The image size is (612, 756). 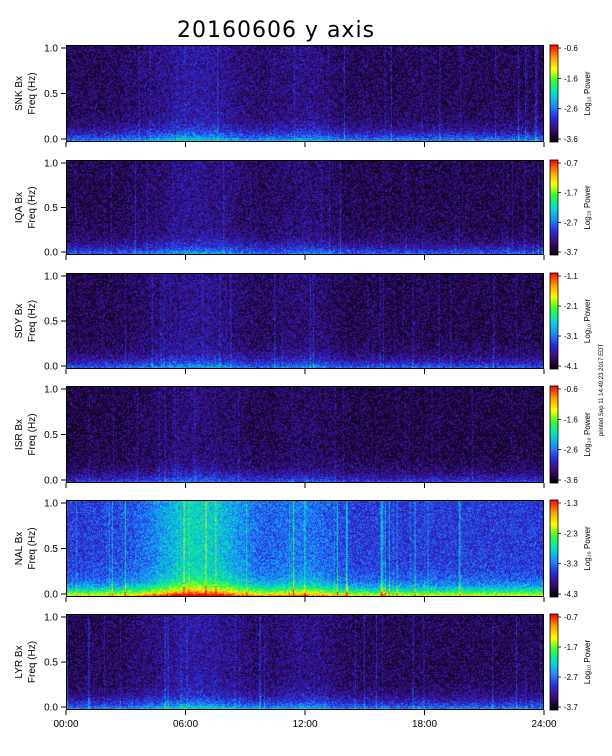 I want to click on spectrogram-nal, so click(x=305, y=548).